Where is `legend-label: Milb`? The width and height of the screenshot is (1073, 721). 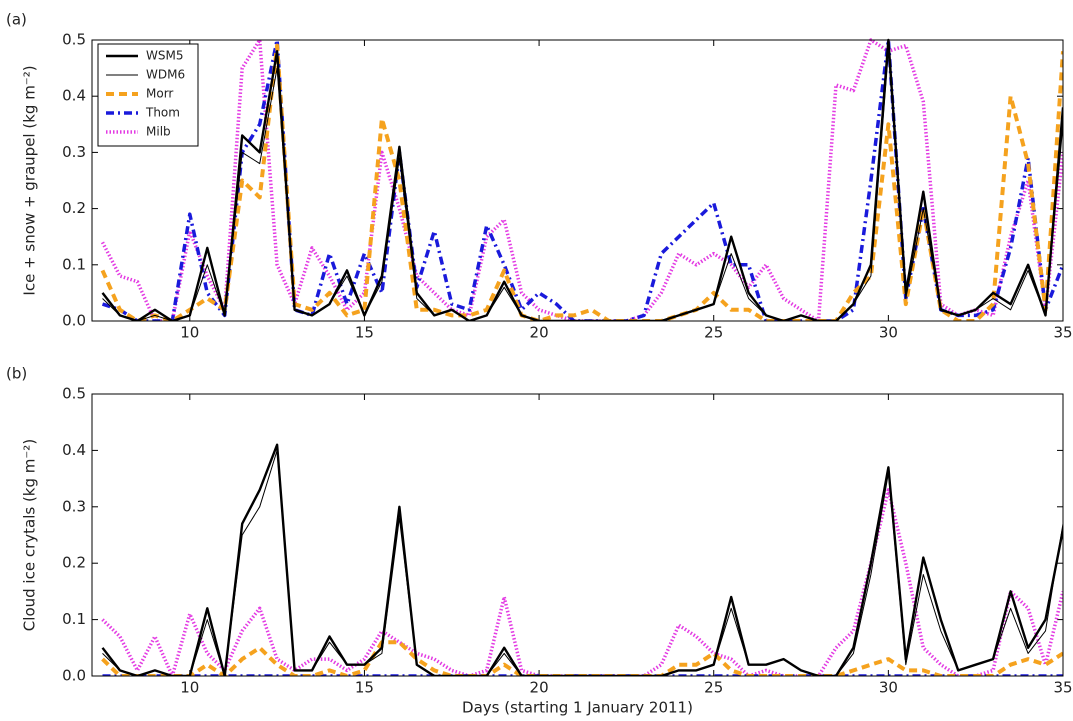
legend-label: Milb is located at coordinates (158, 132).